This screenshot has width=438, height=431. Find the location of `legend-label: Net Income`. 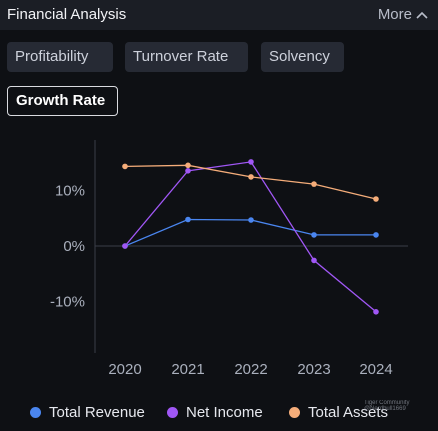

legend-label: Net Income is located at coordinates (224, 412).